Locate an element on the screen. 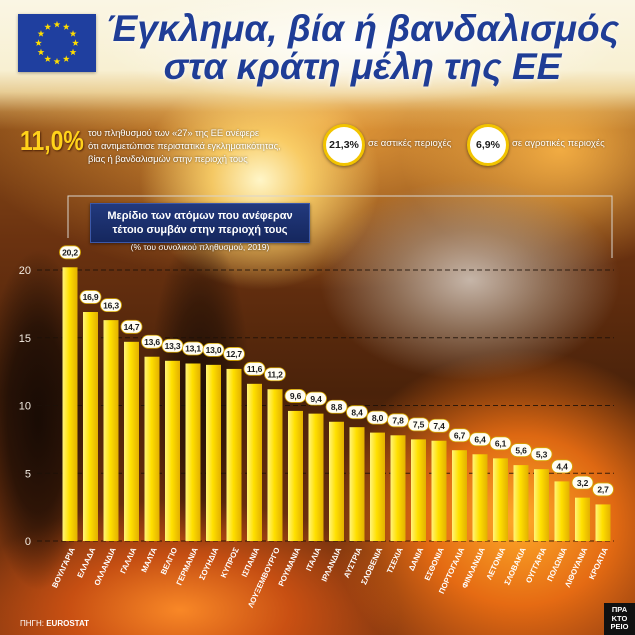  category-label: ΙΤΑΛΙΑ is located at coordinates (313, 559).